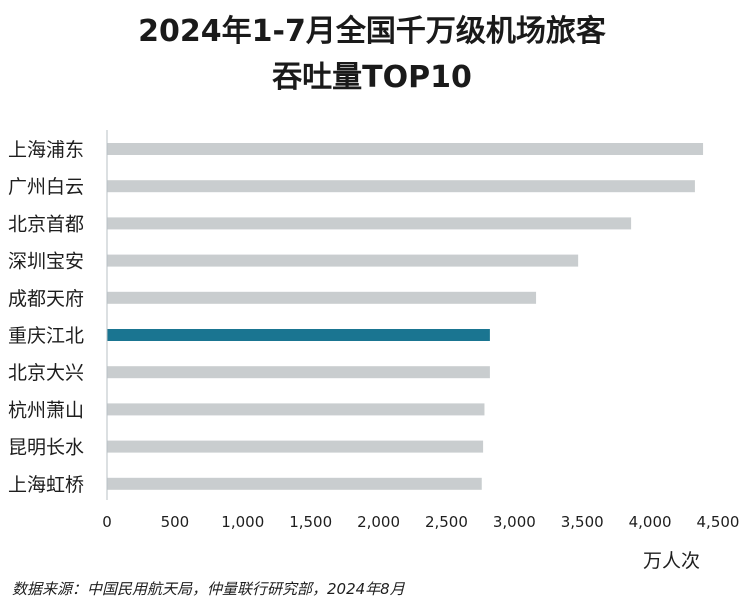 This screenshot has width=744, height=610. I want to click on category-label: 深圳宝安, so click(46, 262).